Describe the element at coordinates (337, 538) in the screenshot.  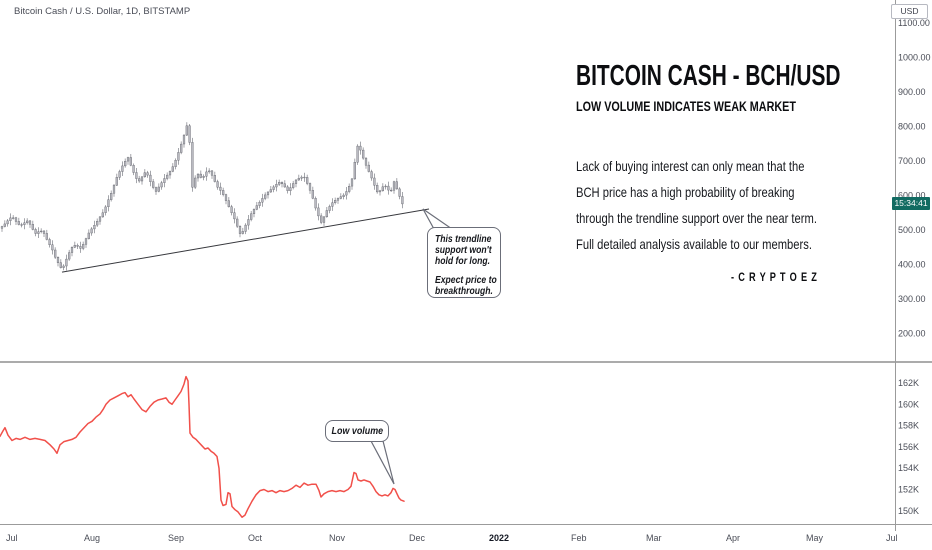
I see `time-axis-label: Nov` at that location.